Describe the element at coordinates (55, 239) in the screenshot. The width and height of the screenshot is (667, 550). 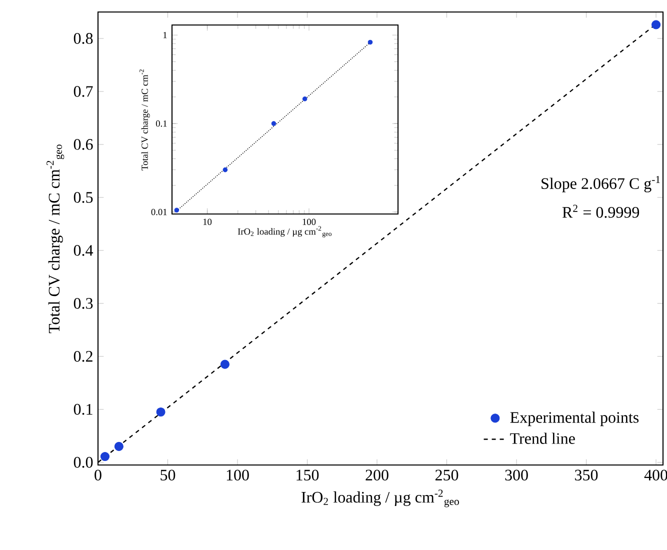
I see `y-axis-title: Total CV charge / mC cm$^{-2}$geo` at that location.